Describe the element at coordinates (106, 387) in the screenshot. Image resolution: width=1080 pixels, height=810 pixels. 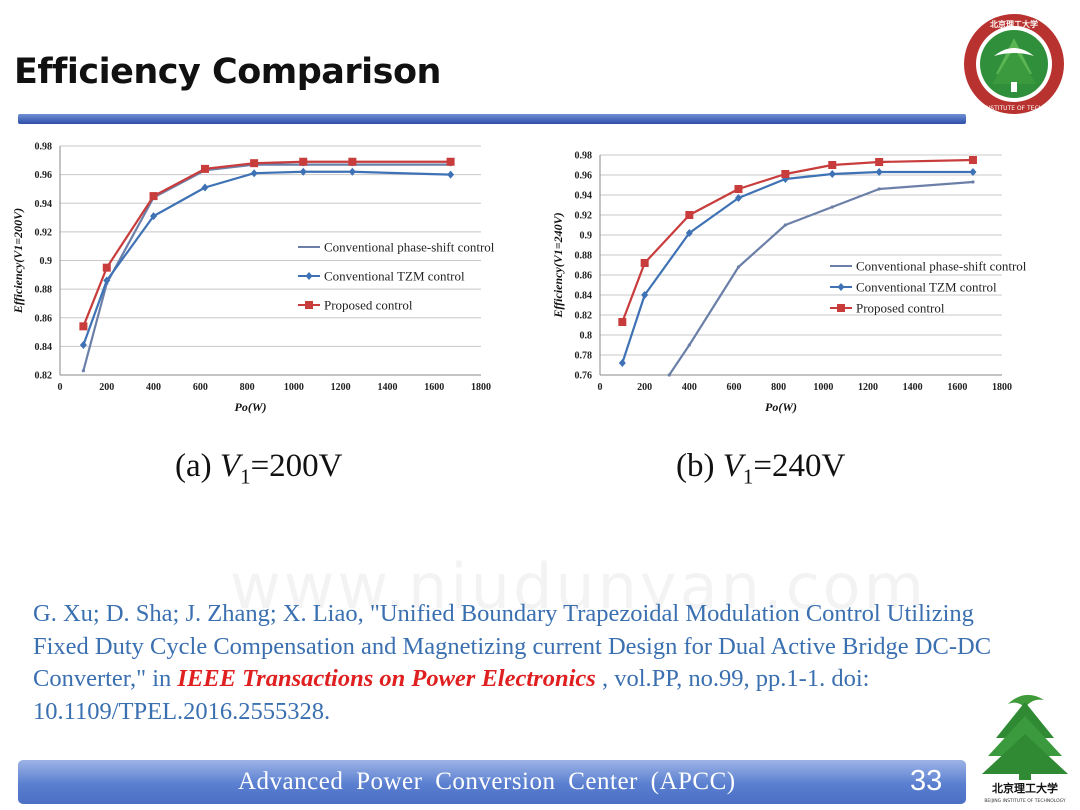
I see `x-tick-label: 200` at that location.